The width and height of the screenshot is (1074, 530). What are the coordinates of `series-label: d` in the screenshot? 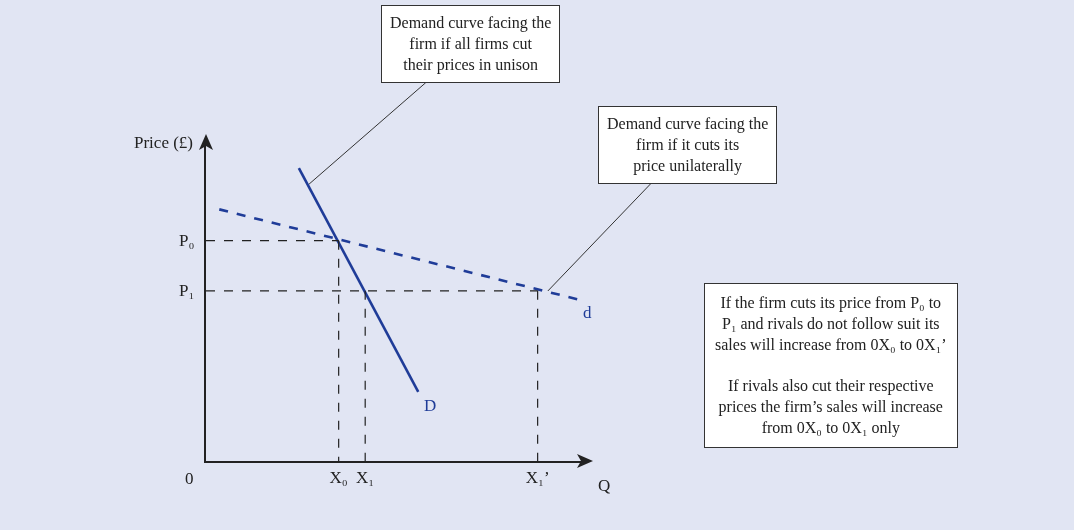 It's located at (587, 312).